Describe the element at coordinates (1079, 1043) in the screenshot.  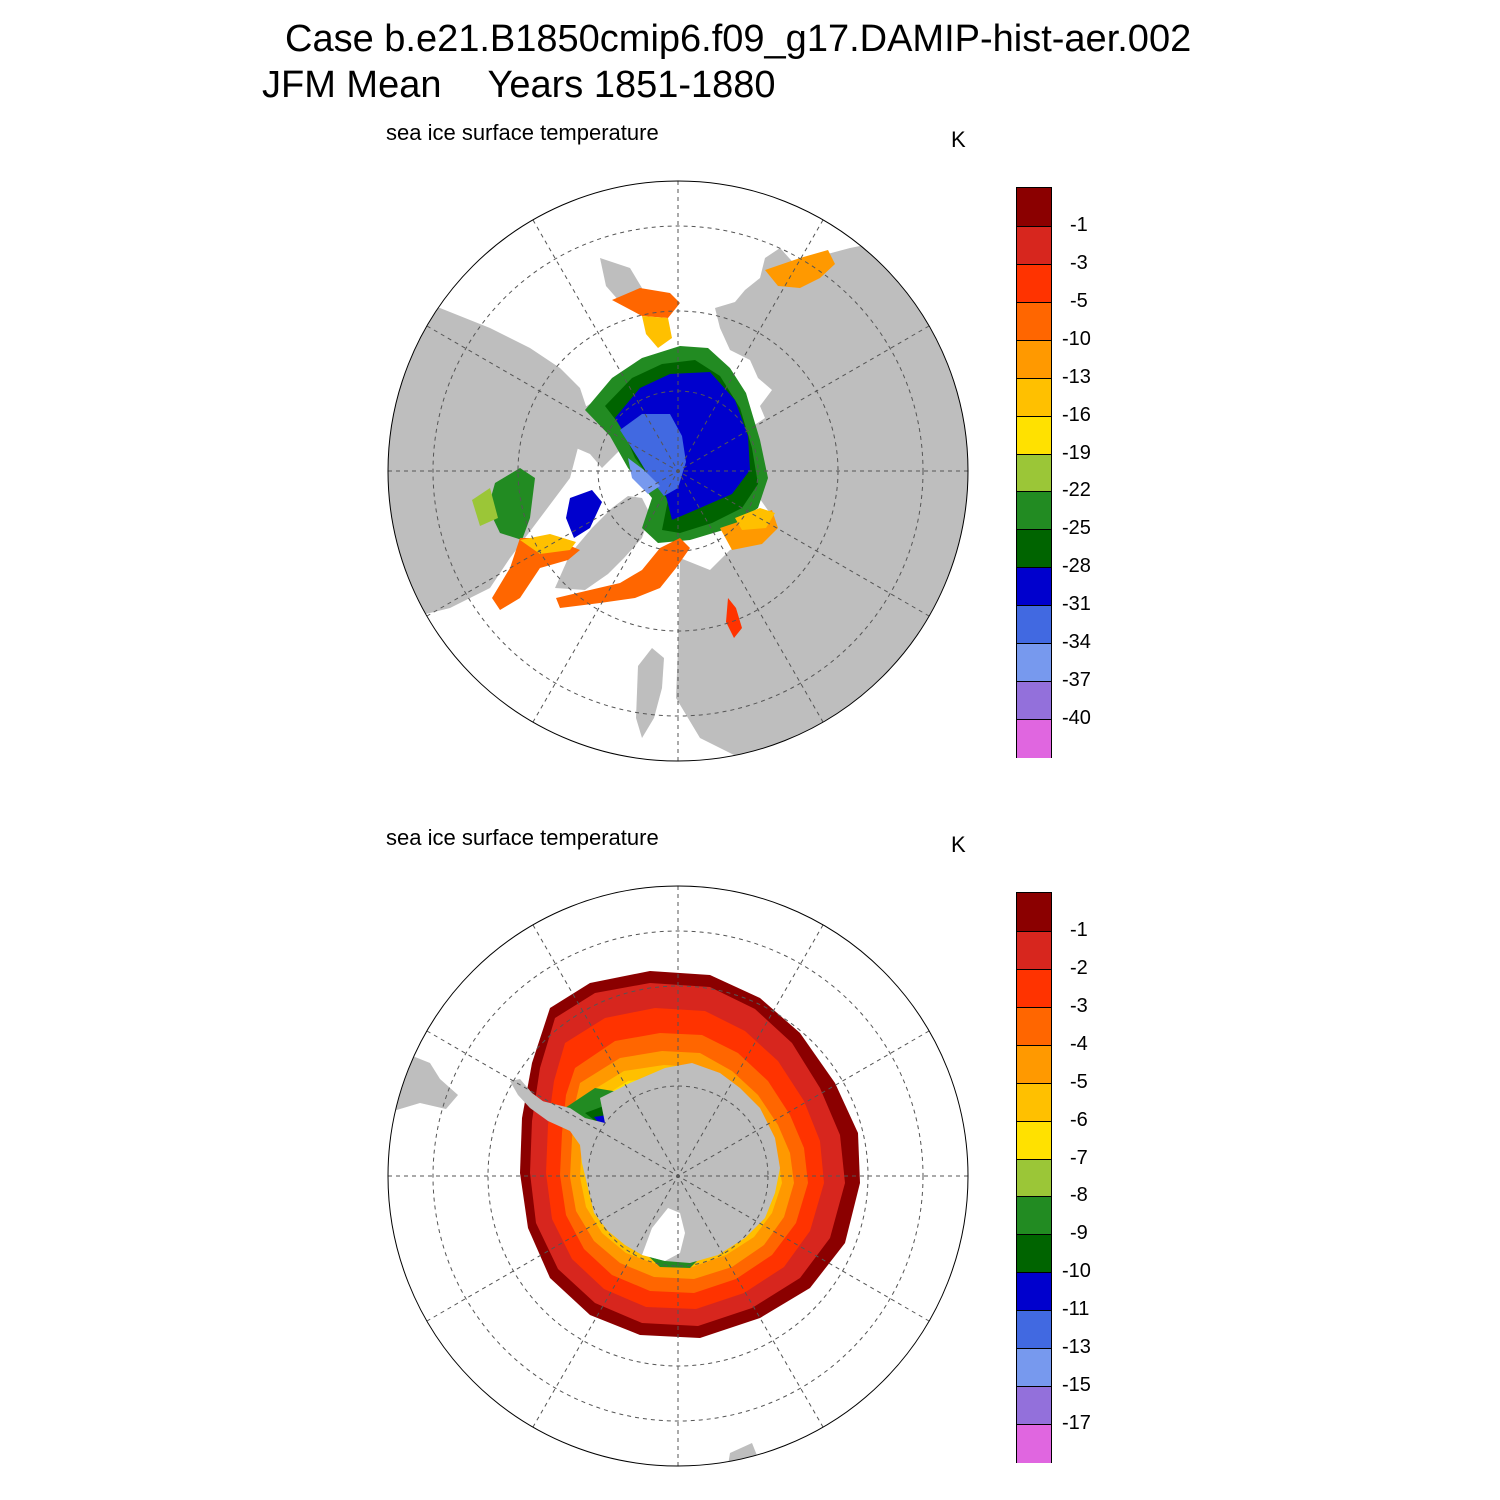
I see `antarctic-colorbar-label: -4` at that location.